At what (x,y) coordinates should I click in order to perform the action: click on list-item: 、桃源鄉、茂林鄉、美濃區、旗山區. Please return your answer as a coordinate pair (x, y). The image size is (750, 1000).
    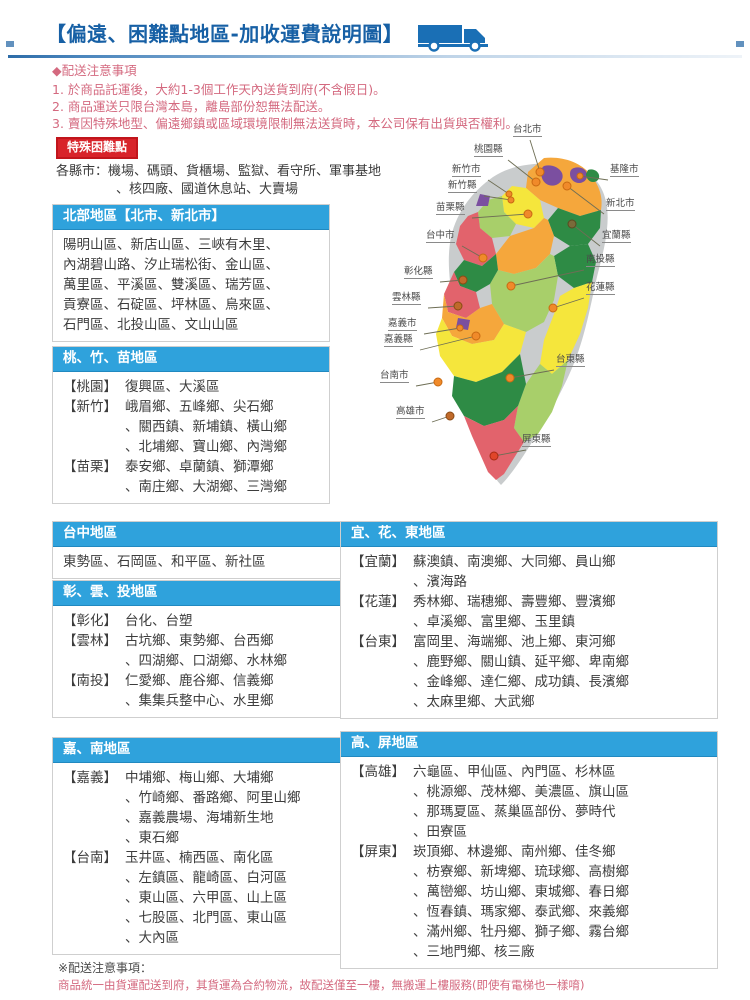
    Looking at the image, I should click on (530, 792).